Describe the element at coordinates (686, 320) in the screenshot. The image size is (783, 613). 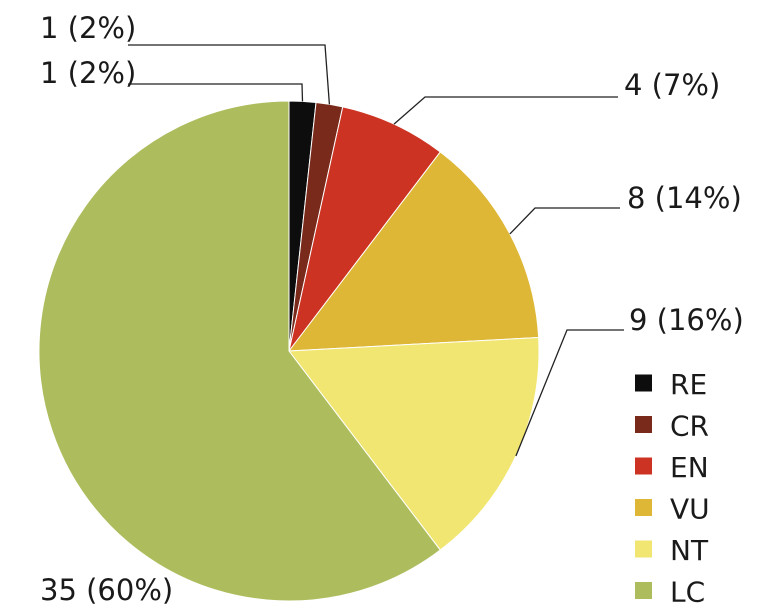
I see `data-label-nt: 9 (16%)` at that location.